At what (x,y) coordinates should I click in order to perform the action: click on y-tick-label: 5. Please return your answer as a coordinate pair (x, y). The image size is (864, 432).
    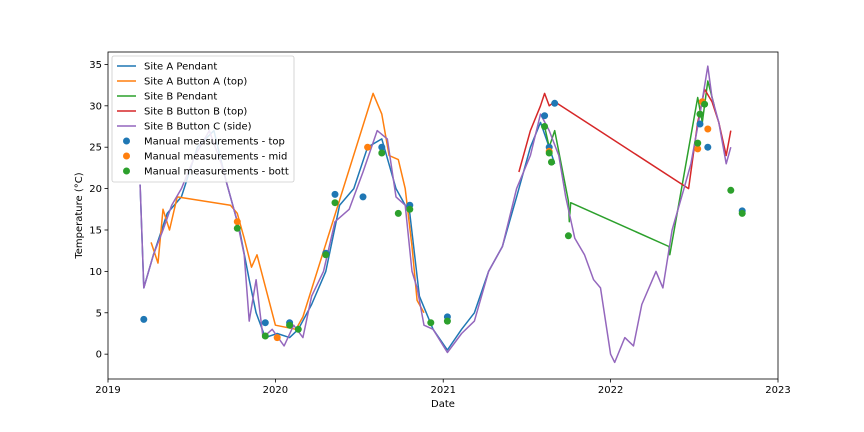
    Looking at the image, I should click on (99, 313).